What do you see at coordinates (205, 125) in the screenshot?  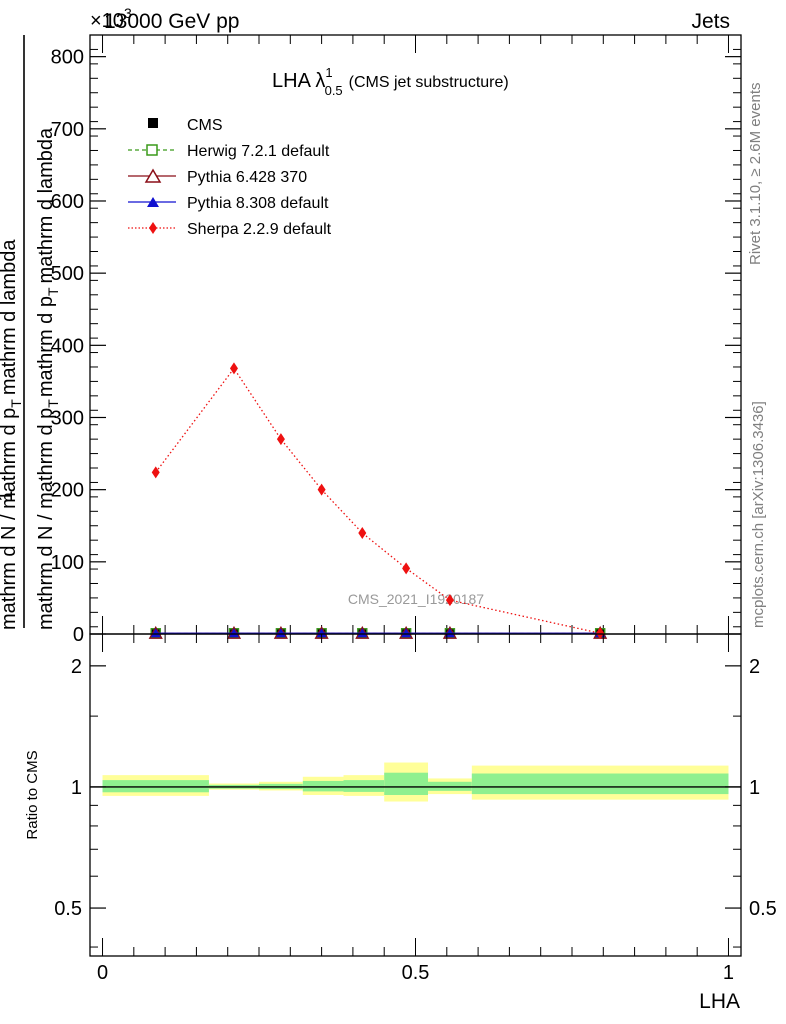 I see `legend-label-cms: CMS` at bounding box center [205, 125].